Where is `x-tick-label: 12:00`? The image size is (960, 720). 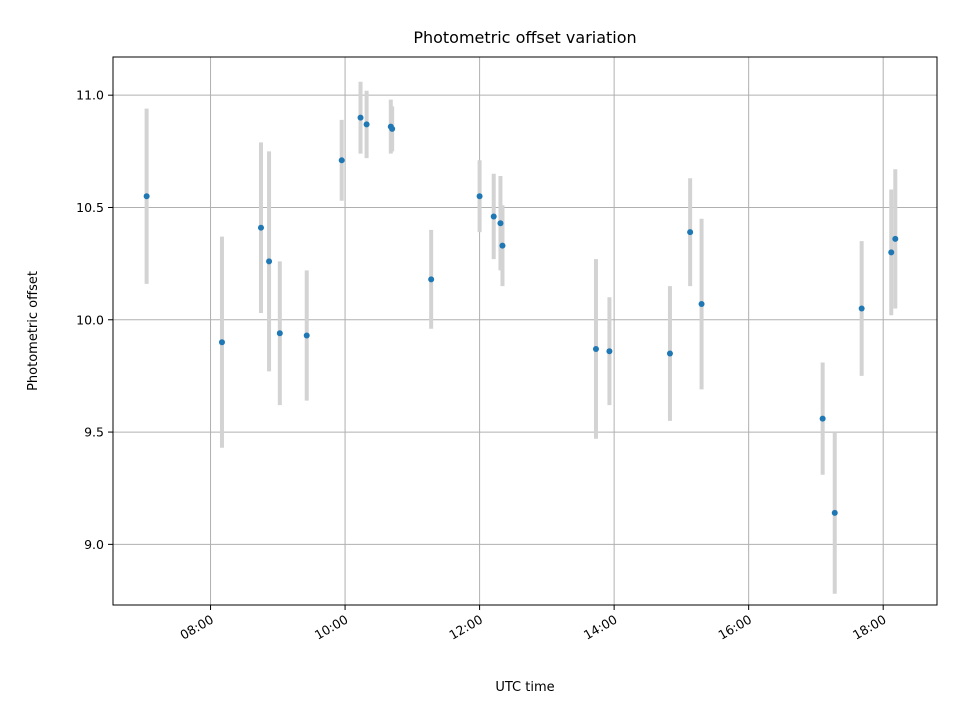 x-tick-label: 12:00 is located at coordinates (465, 627).